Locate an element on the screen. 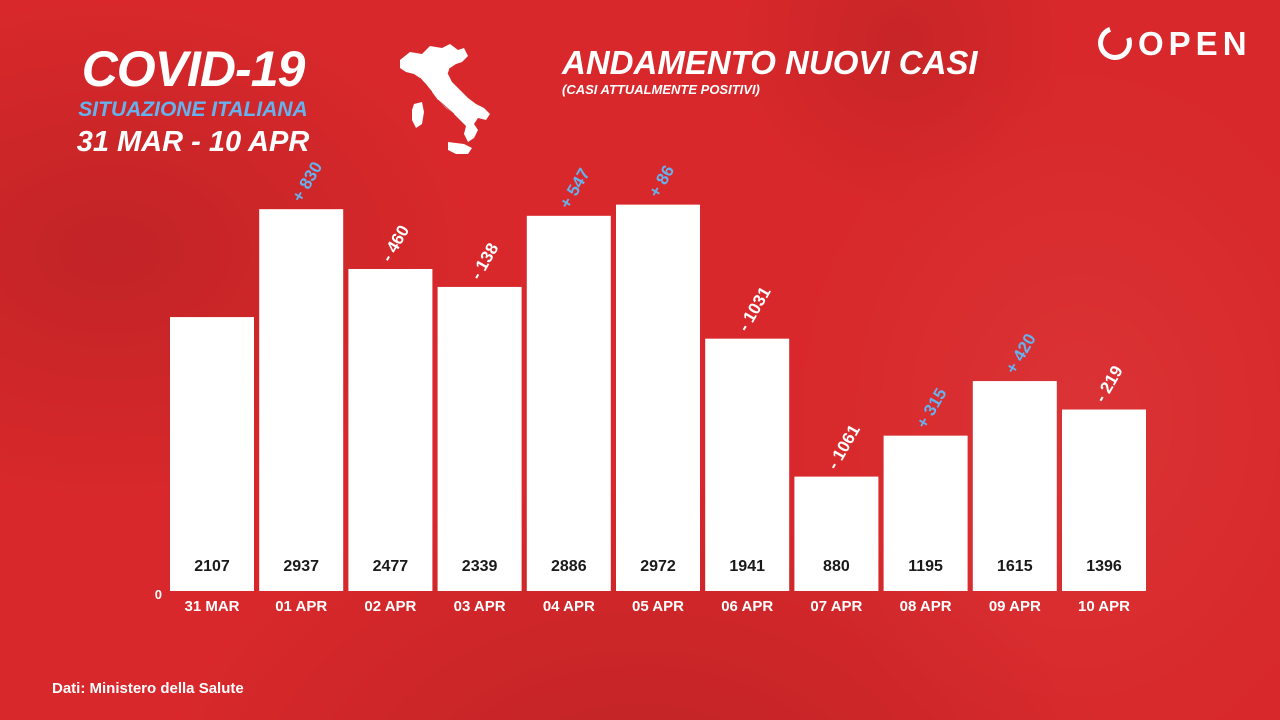 Image resolution: width=1280 pixels, height=720 pixels. x-axis-tick-label: 10 APR is located at coordinates (1104, 606).